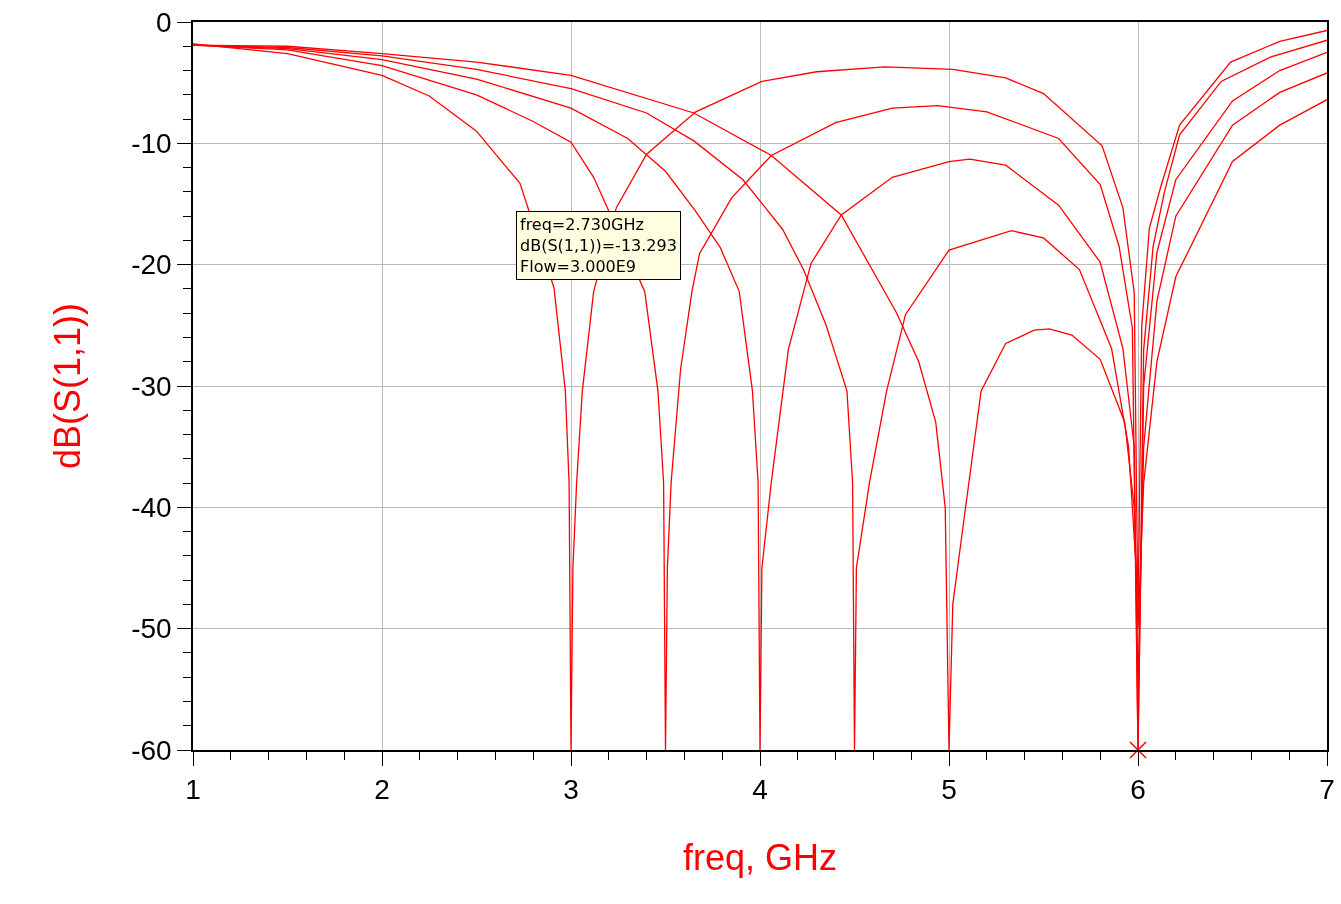 The image size is (1341, 904). I want to click on x-tick-label: 1, so click(193, 790).